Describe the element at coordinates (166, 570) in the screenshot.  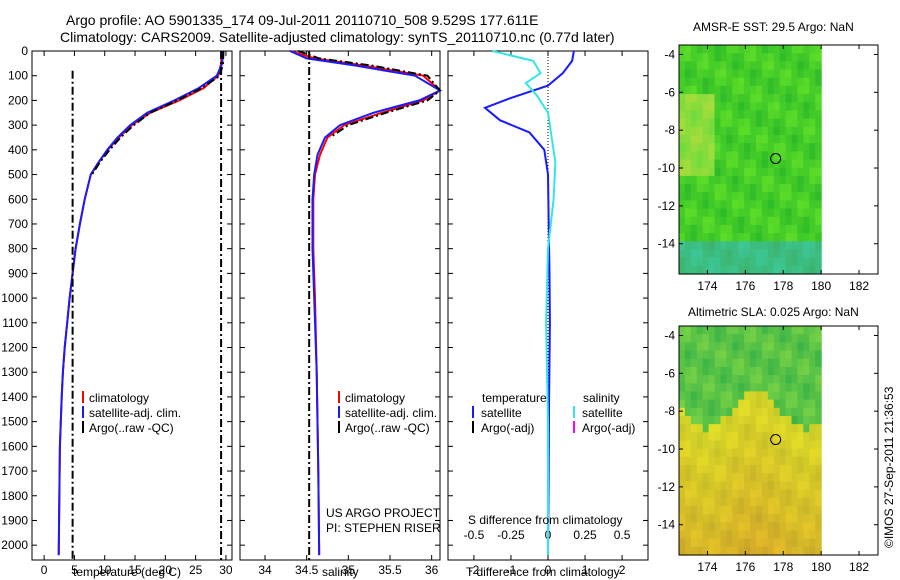
I see `x-tick-label: 20` at that location.